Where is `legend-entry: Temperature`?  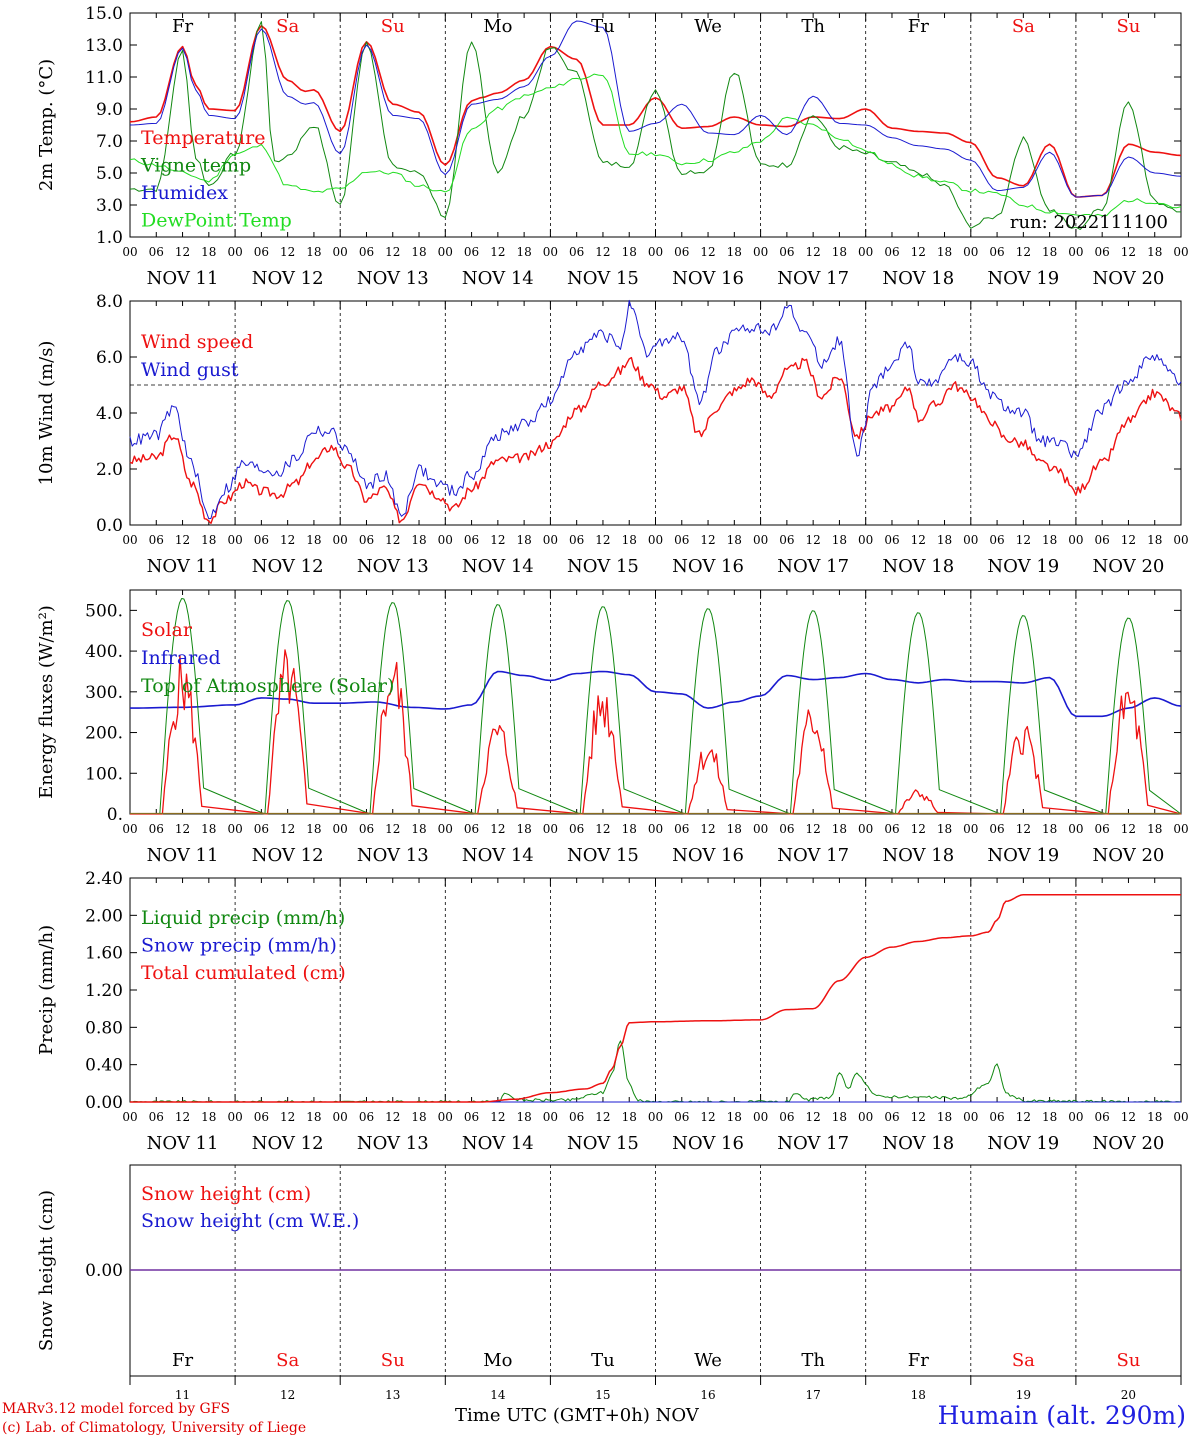
legend-entry: Temperature is located at coordinates (203, 138).